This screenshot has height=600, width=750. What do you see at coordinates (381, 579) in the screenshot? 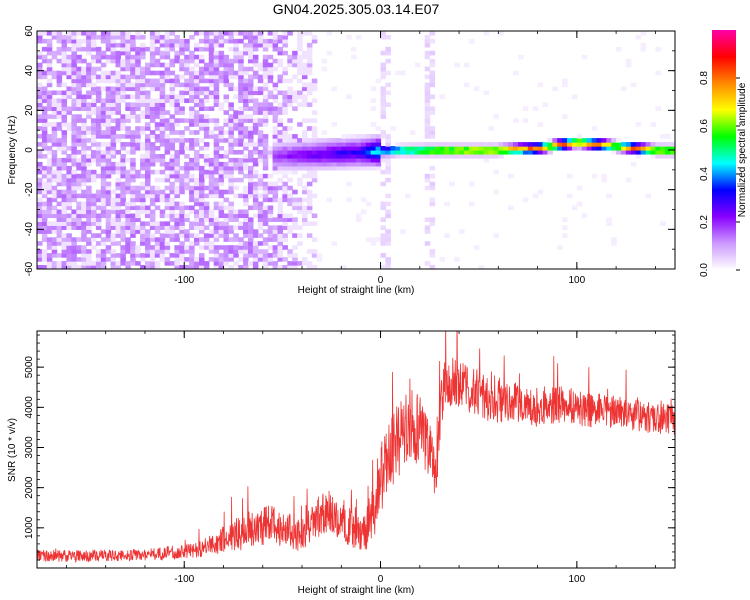
I see `x-tick-label: 0` at bounding box center [381, 579].